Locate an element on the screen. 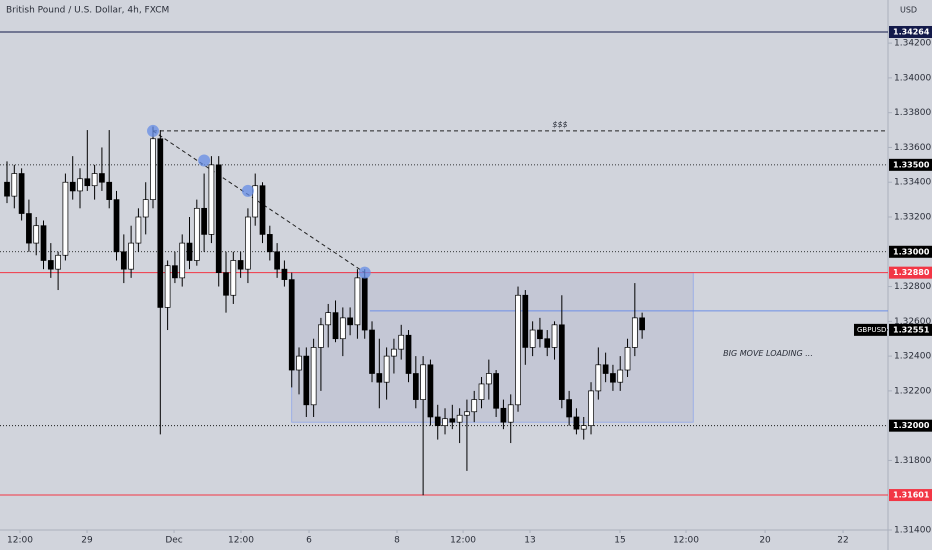  currency: USD is located at coordinates (908, 10).